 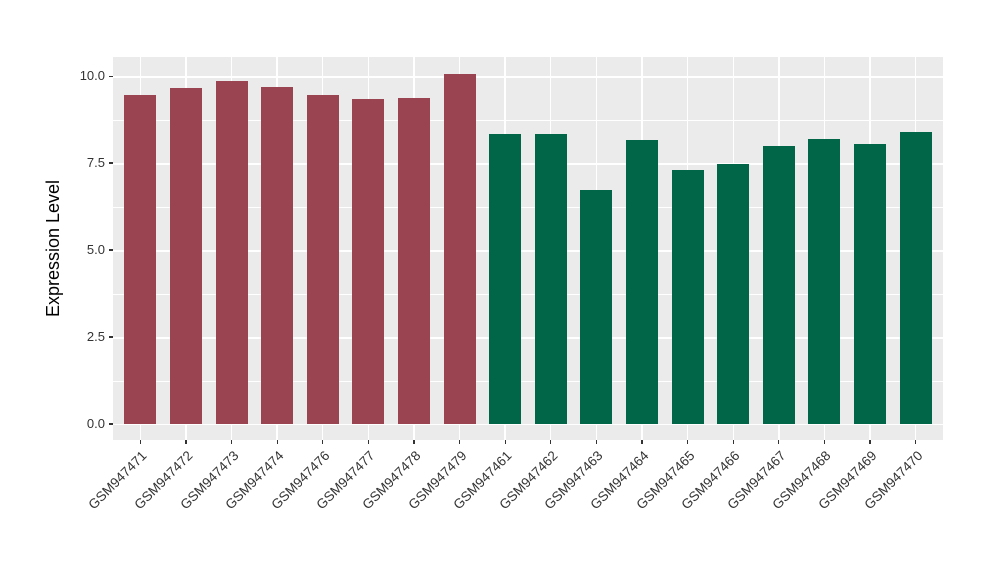 What do you see at coordinates (322, 259) in the screenshot?
I see `bar-GSM947476` at bounding box center [322, 259].